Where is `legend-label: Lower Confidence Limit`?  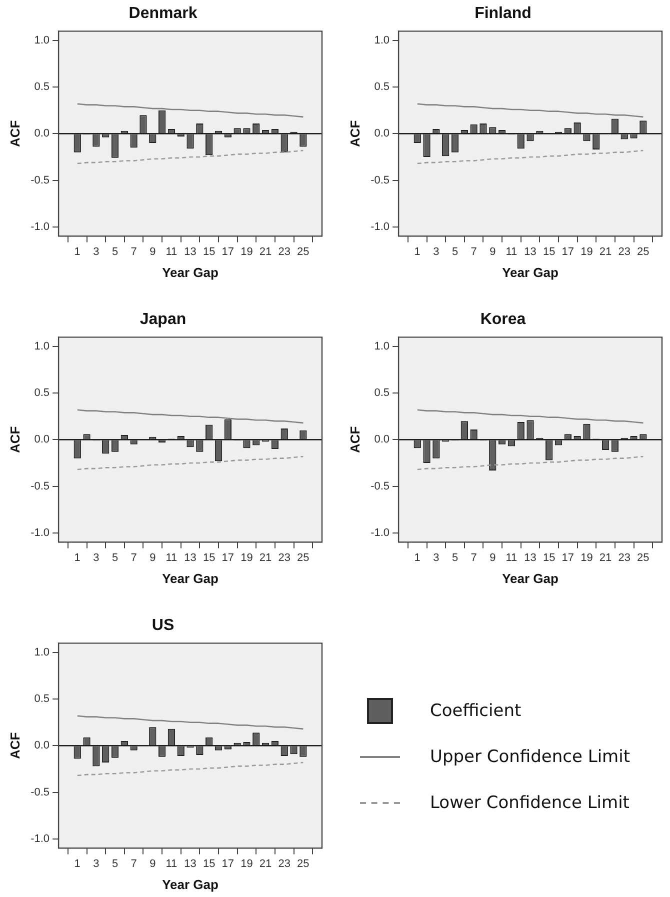 legend-label: Lower Confidence Limit is located at coordinates (530, 803).